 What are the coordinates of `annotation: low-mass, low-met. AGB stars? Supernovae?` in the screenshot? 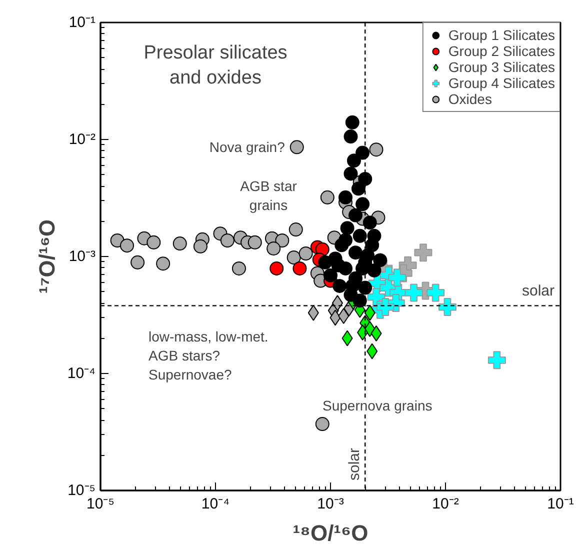 It's located at (208, 355).